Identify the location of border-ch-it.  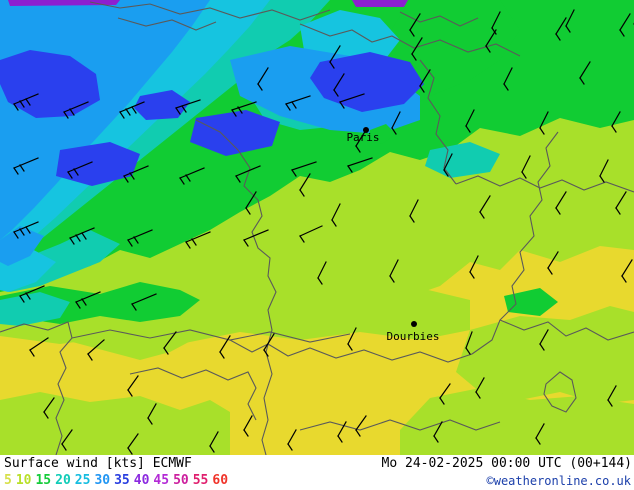
(566, 330).